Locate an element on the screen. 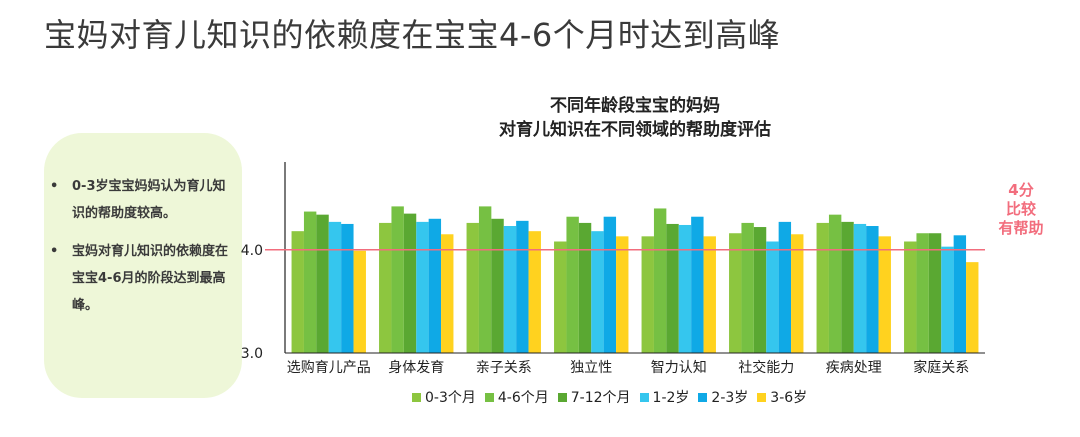 The height and width of the screenshot is (437, 1080). legend-label: 3-6岁 is located at coordinates (789, 398).